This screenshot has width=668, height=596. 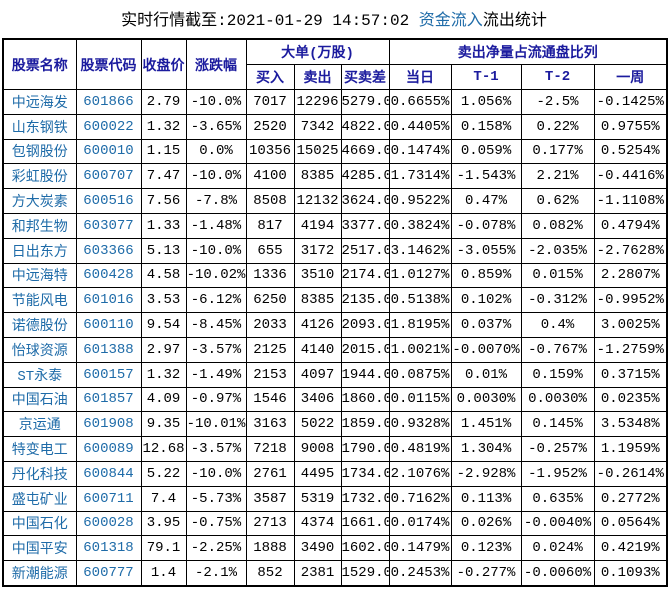 I want to click on net-sell-t2-cell: 0.4%, so click(x=557, y=325).